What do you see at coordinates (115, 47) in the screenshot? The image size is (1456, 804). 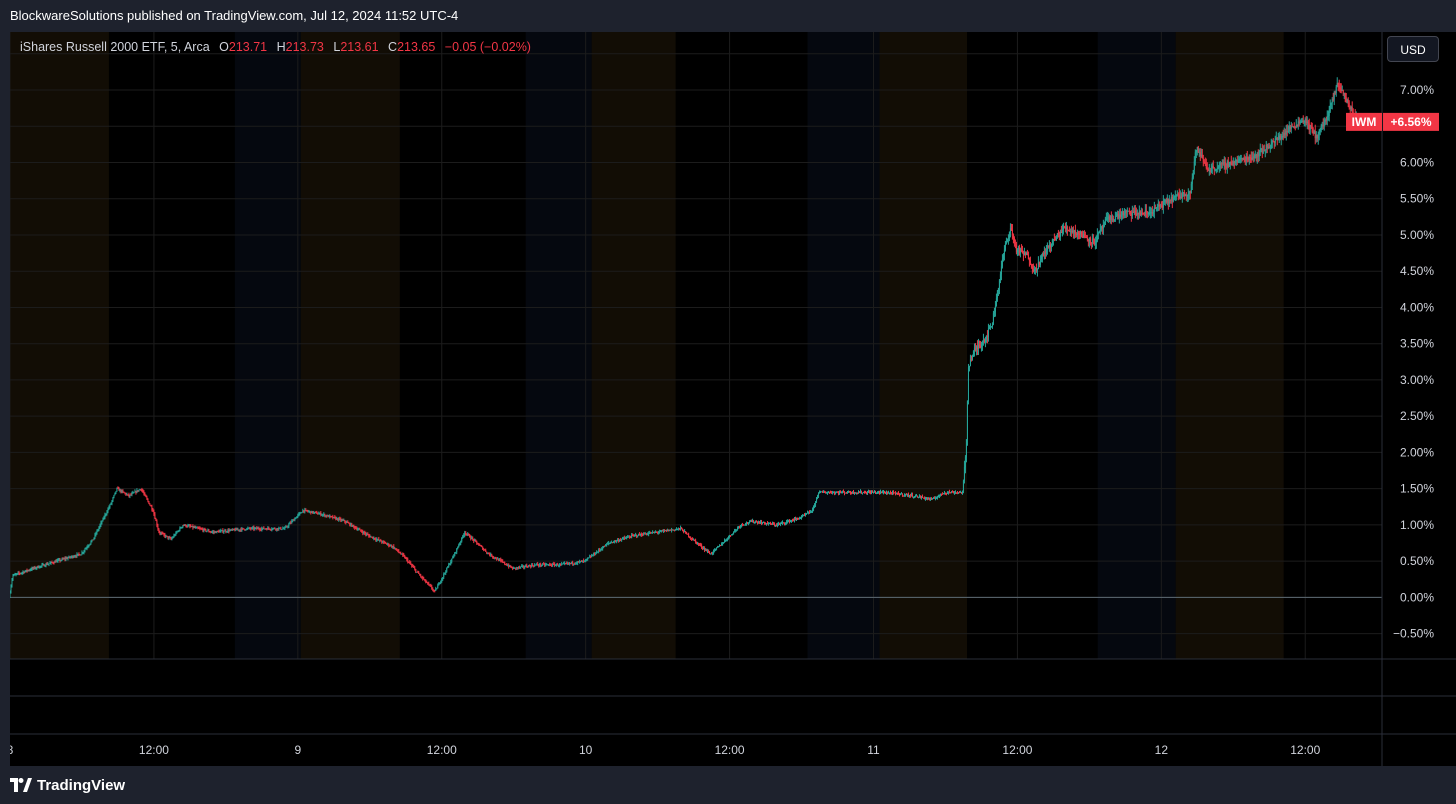 I see `instrument-label: iShares Russell 2000 ETF, 5, Arca` at bounding box center [115, 47].